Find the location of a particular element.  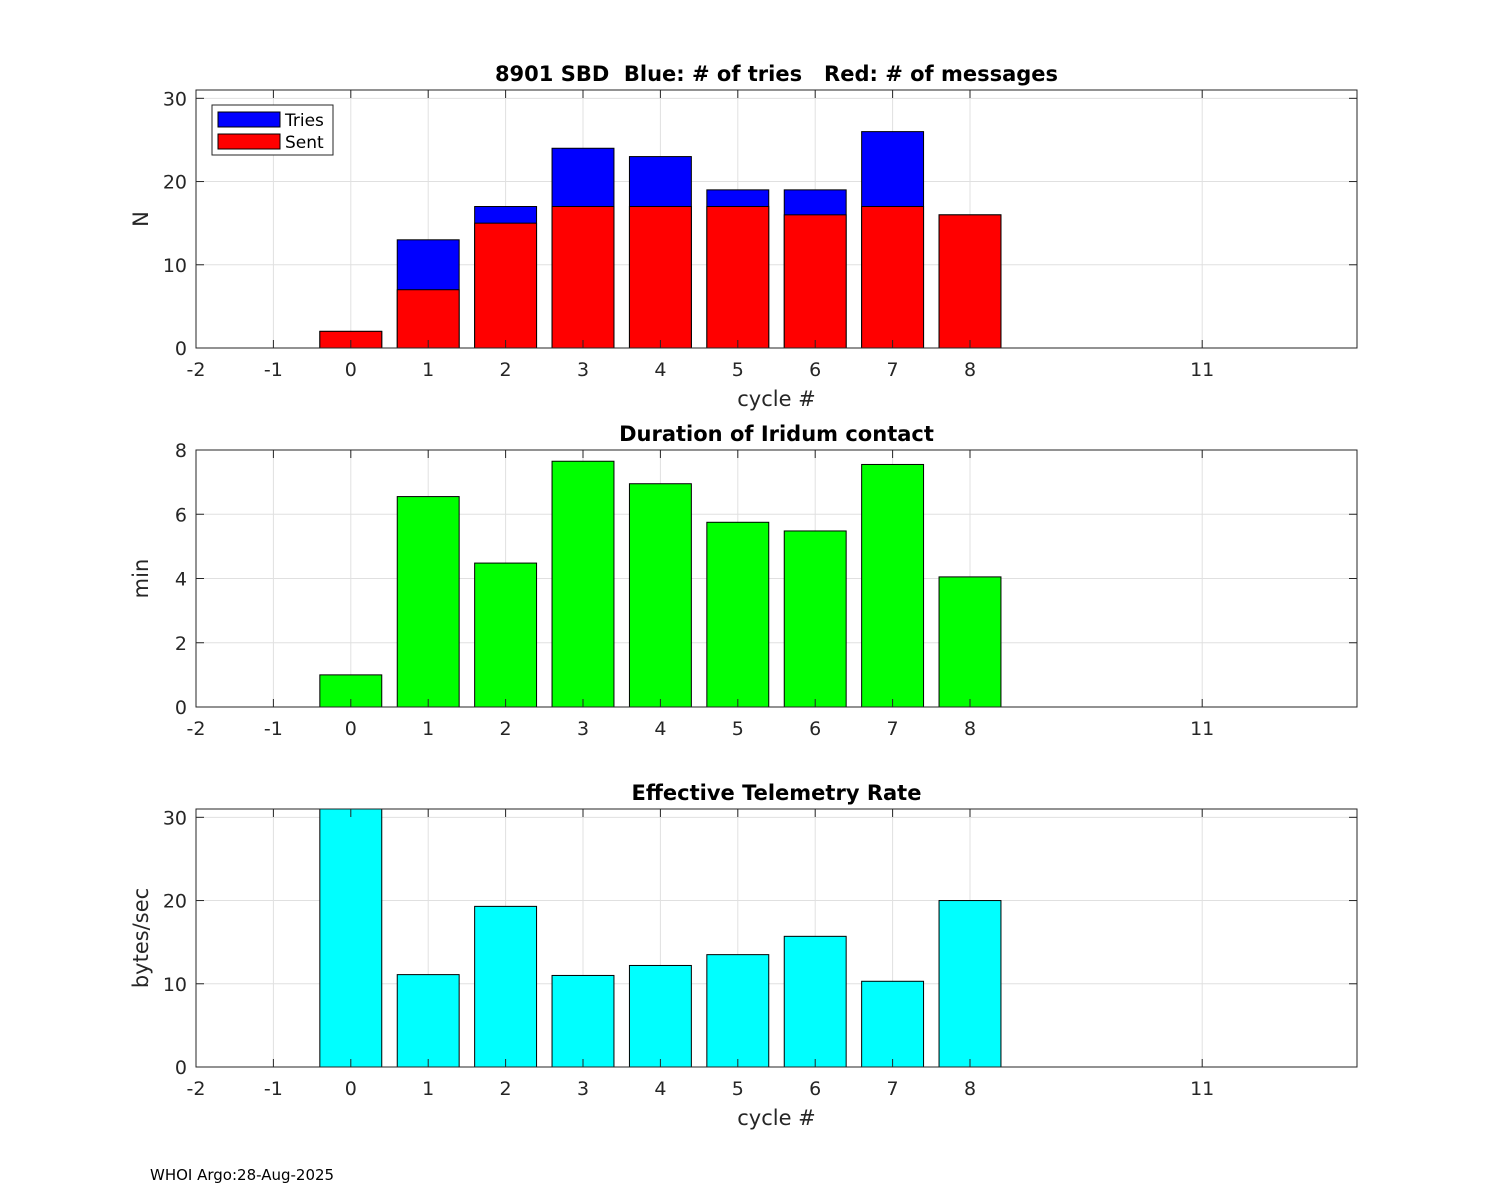

y-tick-label: 6 is located at coordinates (181, 515).